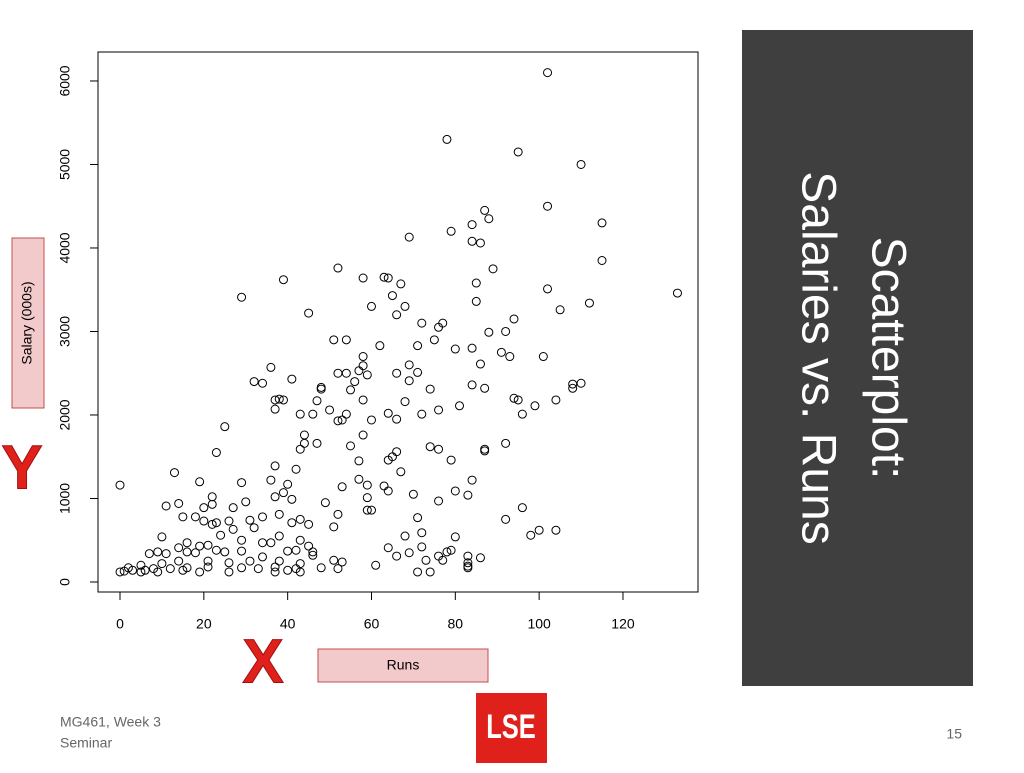 This screenshot has width=1024, height=773. Describe the element at coordinates (623, 624) in the screenshot. I see `x-tick-label: 120` at that location.